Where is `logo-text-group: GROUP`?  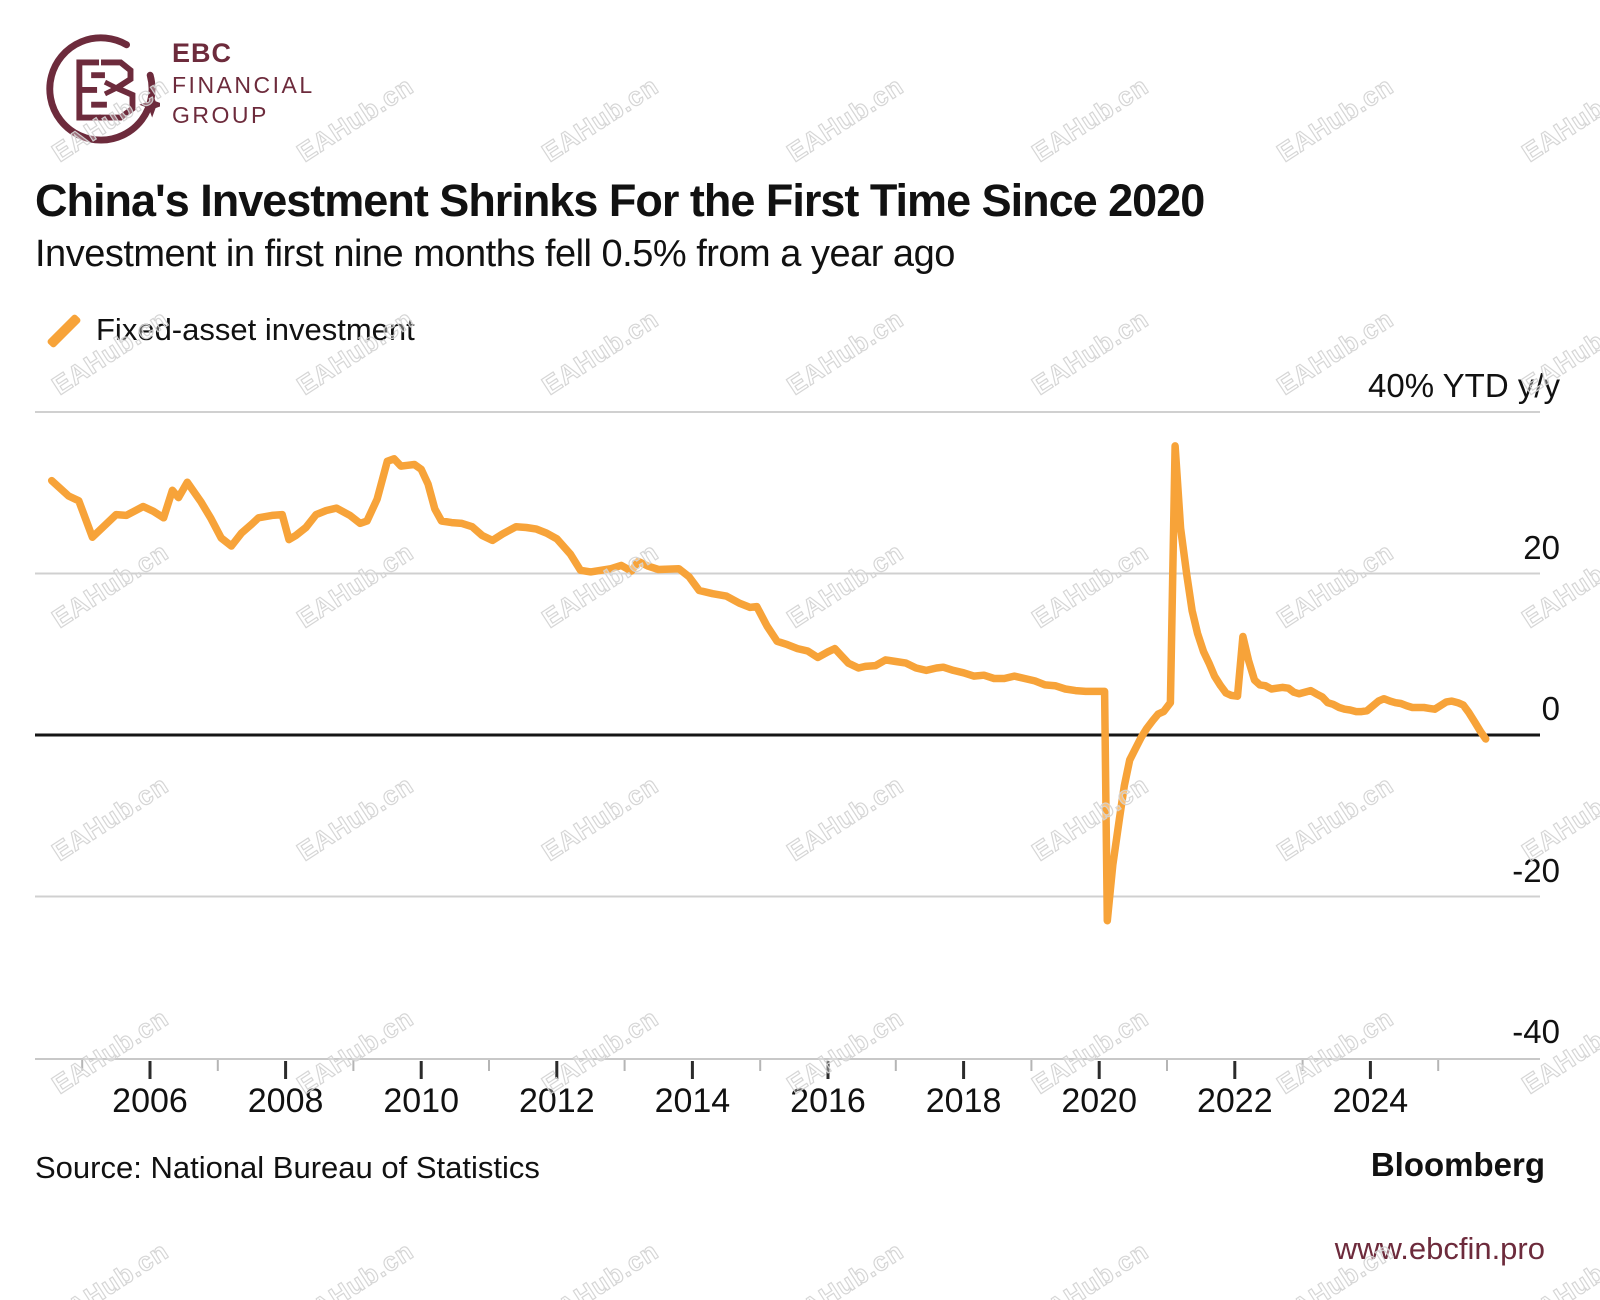
logo-text-group: GROUP is located at coordinates (220, 115).